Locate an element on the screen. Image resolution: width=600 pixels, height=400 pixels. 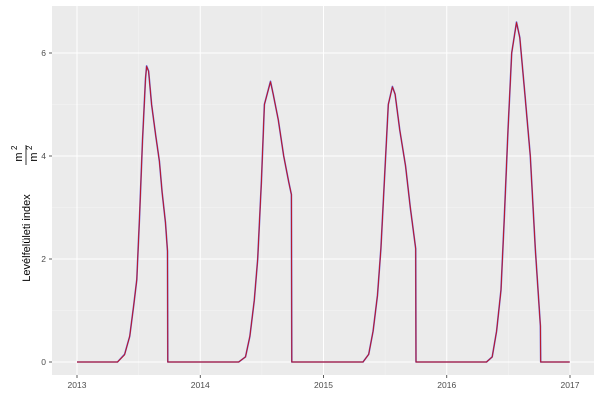
y-tick-label: 4 is located at coordinates (43, 156).